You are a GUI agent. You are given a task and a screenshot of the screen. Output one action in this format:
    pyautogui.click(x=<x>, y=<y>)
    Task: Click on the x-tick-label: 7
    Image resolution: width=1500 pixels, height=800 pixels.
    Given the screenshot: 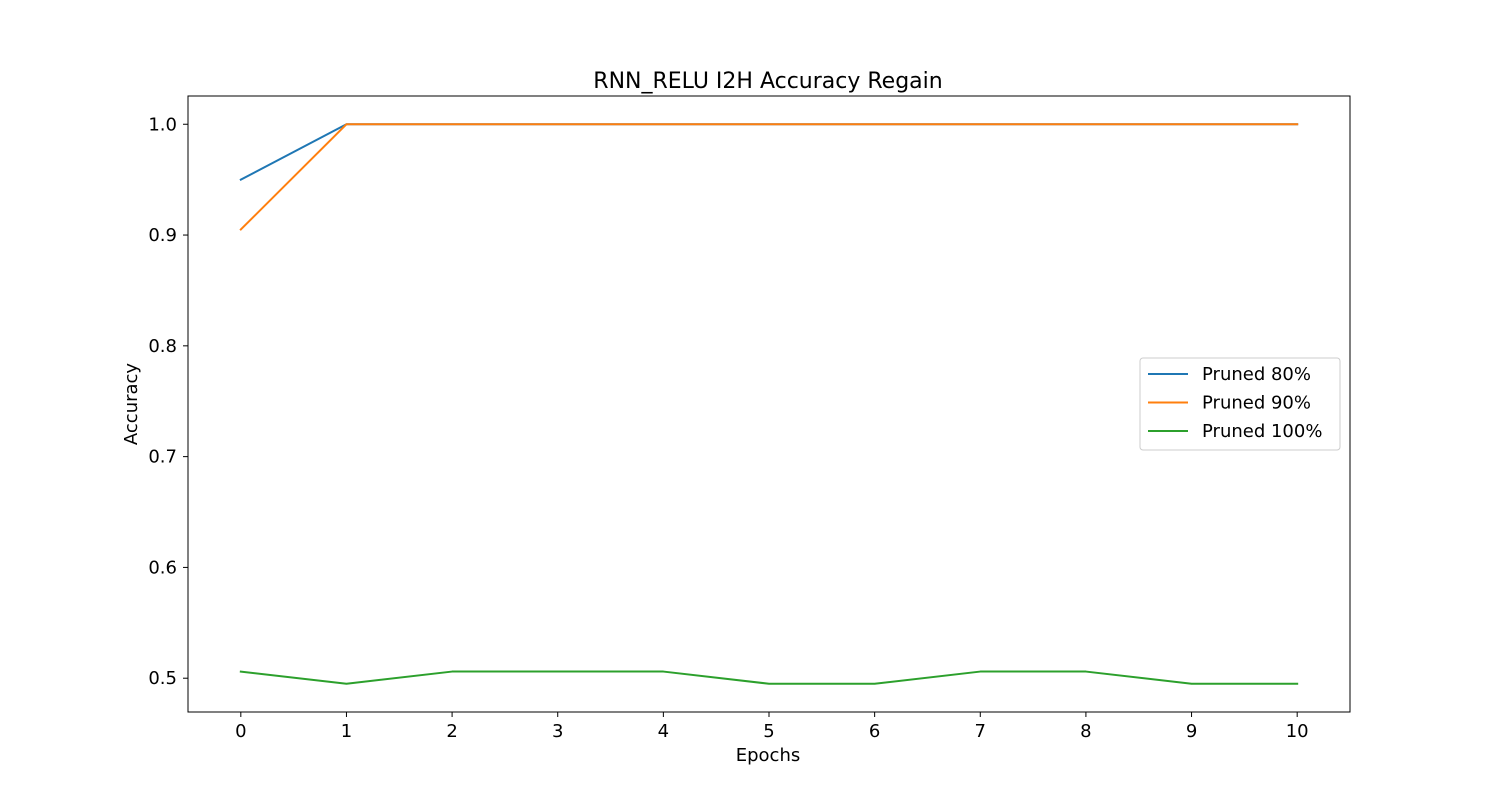 What is the action you would take?
    pyautogui.click(x=980, y=731)
    